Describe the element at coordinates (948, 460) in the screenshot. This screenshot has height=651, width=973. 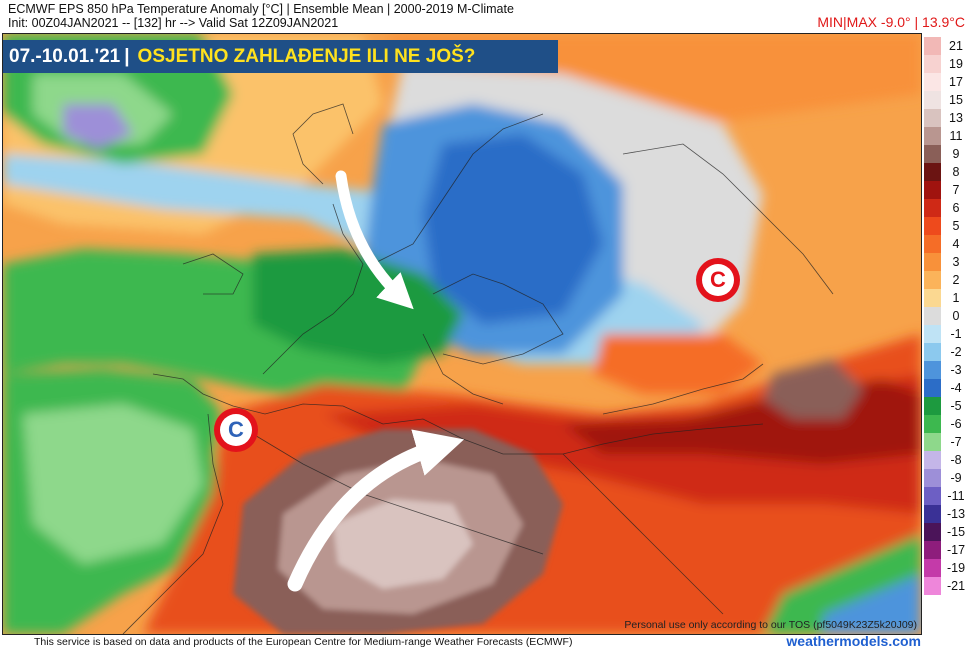
I see `legend-row: -8` at that location.